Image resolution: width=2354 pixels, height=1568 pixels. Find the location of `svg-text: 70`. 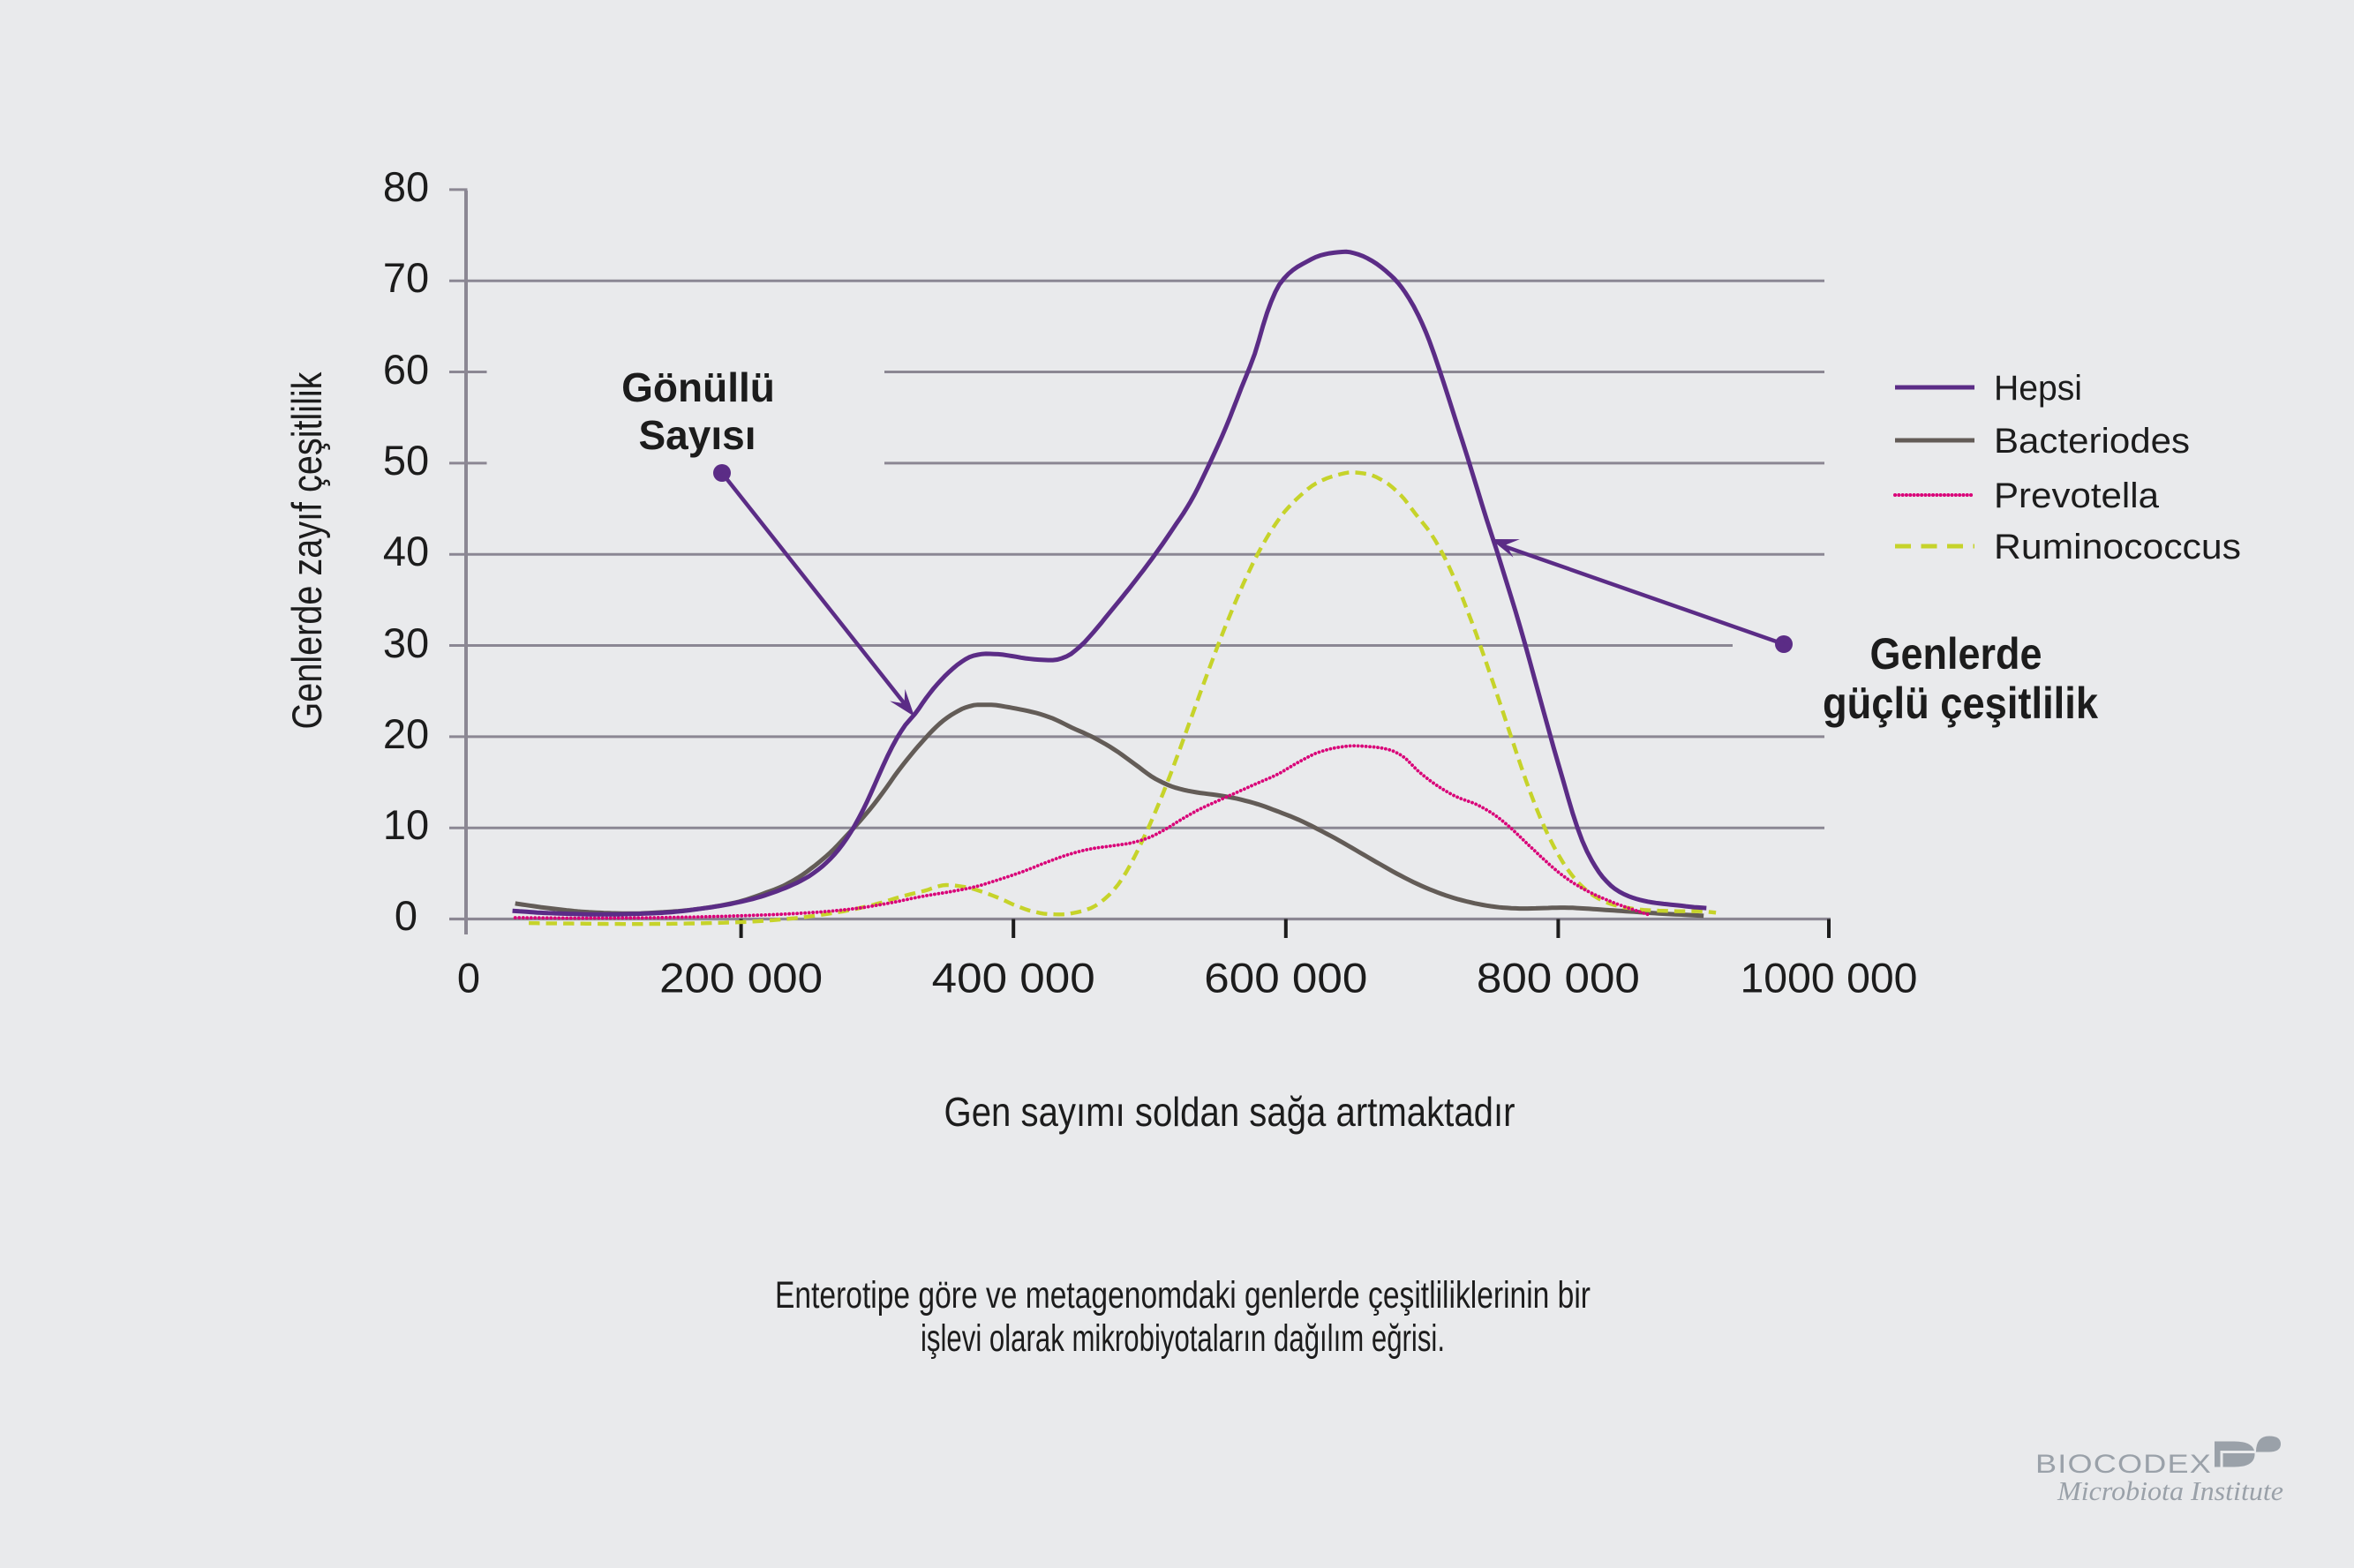

svg-text: 70 is located at coordinates (406, 277).